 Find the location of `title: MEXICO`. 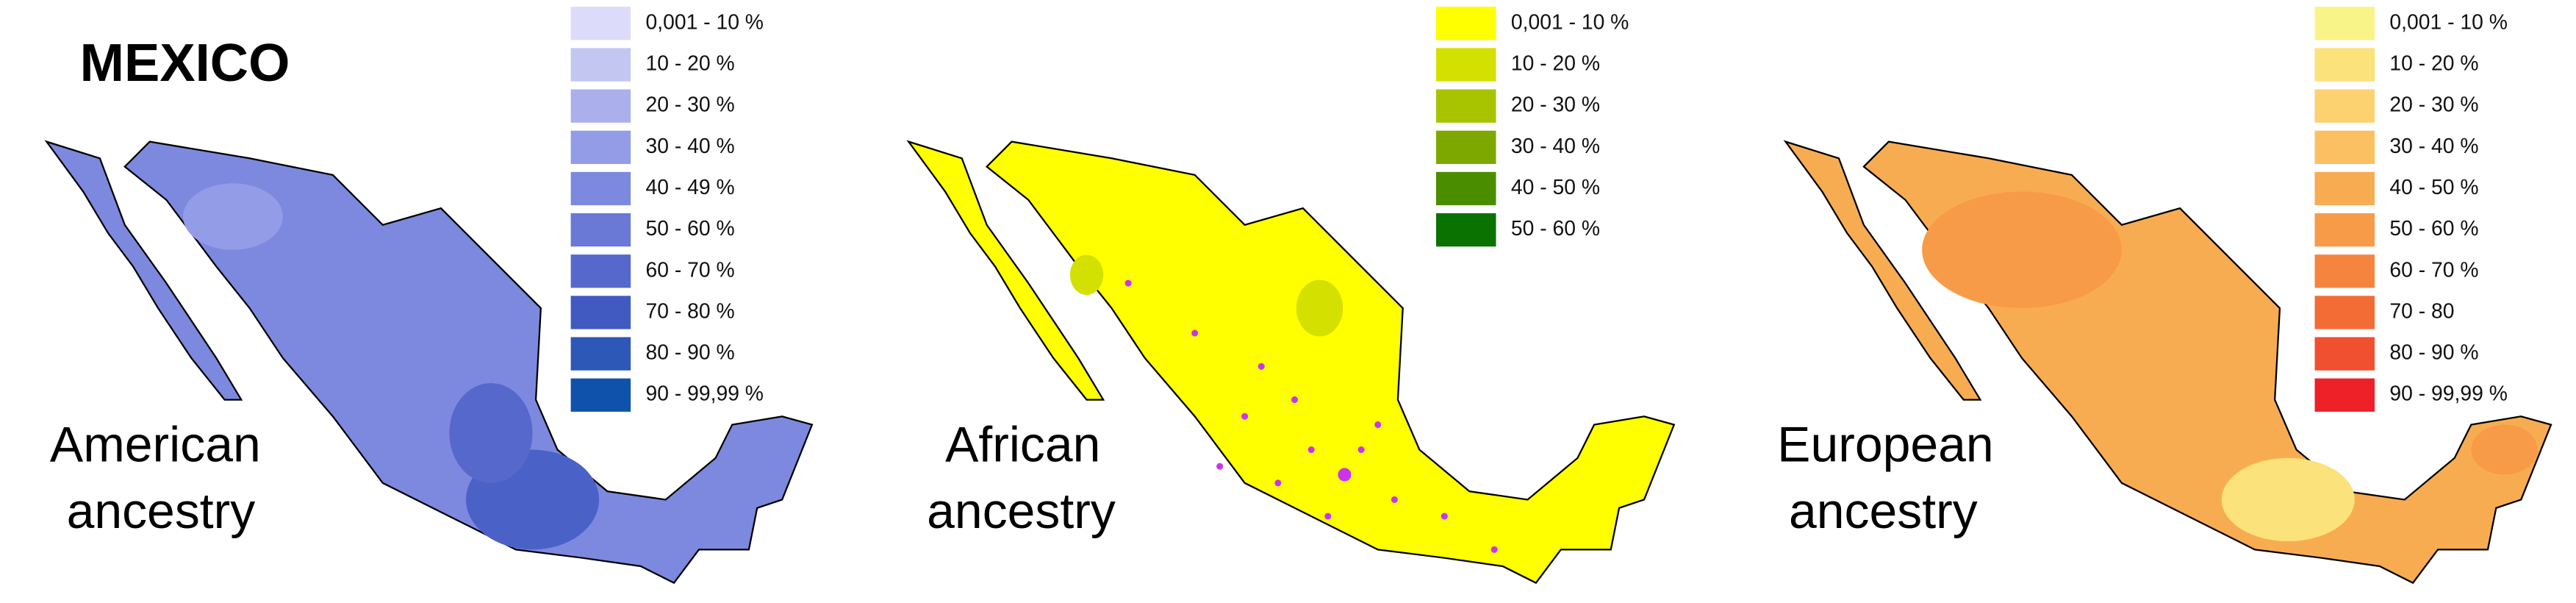

title: MEXICO is located at coordinates (185, 63).